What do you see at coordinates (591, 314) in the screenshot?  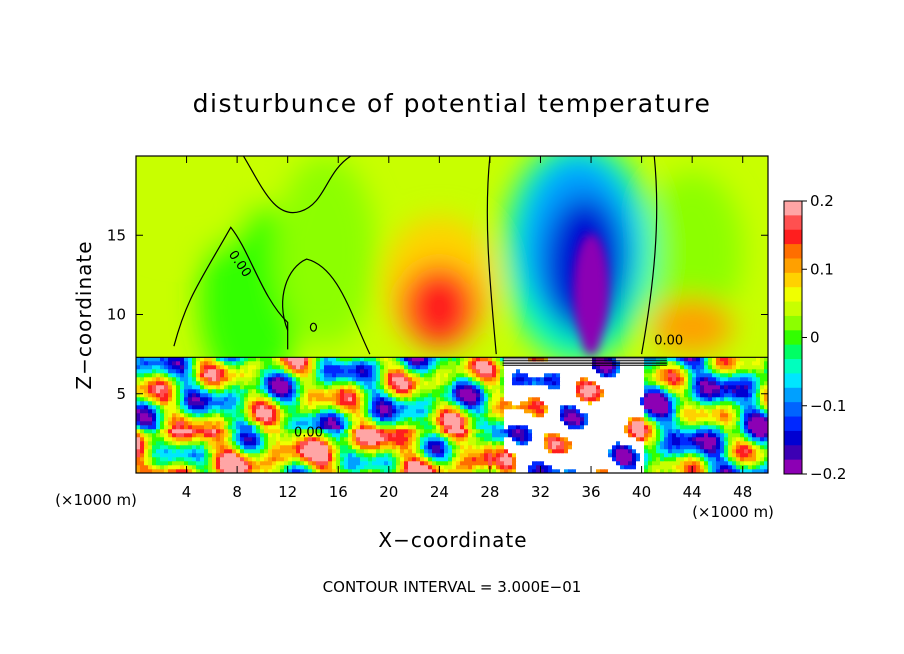 I see `cold-core-inner` at bounding box center [591, 314].